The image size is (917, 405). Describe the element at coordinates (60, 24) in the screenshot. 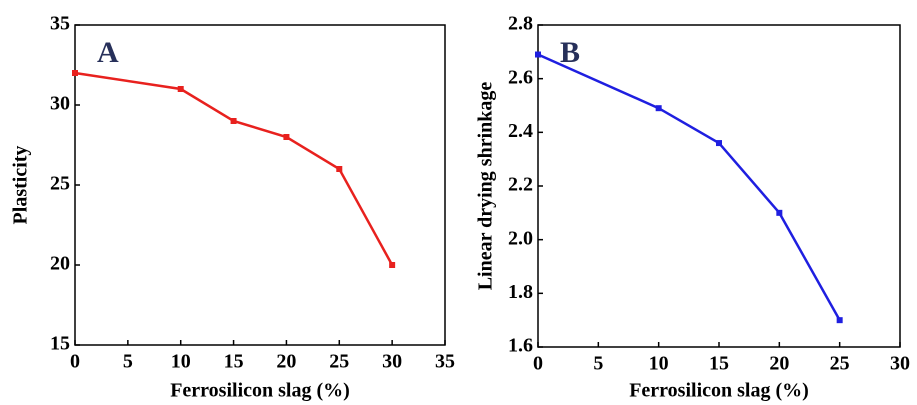

I see `y-tick-label: 35` at that location.